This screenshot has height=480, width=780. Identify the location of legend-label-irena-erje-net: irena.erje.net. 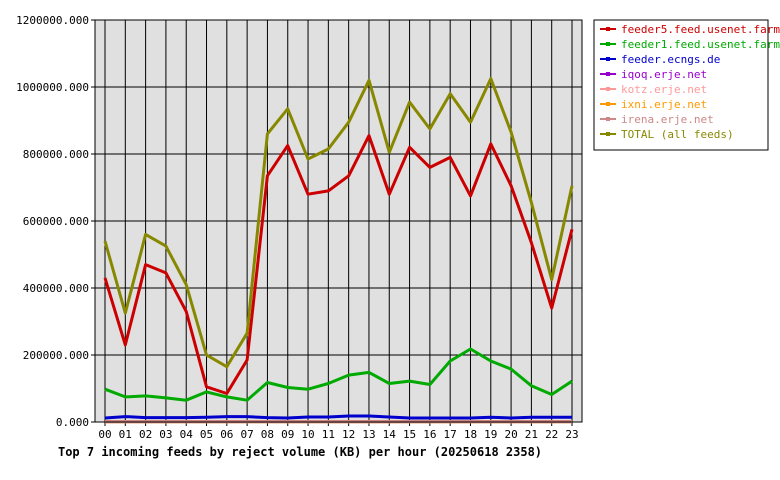
(667, 119).